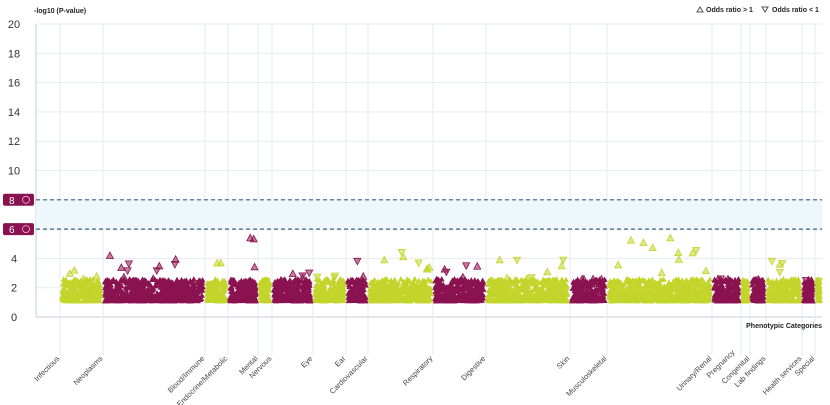  What do you see at coordinates (757, 10) in the screenshot?
I see `legend: Odds ratio > 1 Odds ratio < 1` at bounding box center [757, 10].